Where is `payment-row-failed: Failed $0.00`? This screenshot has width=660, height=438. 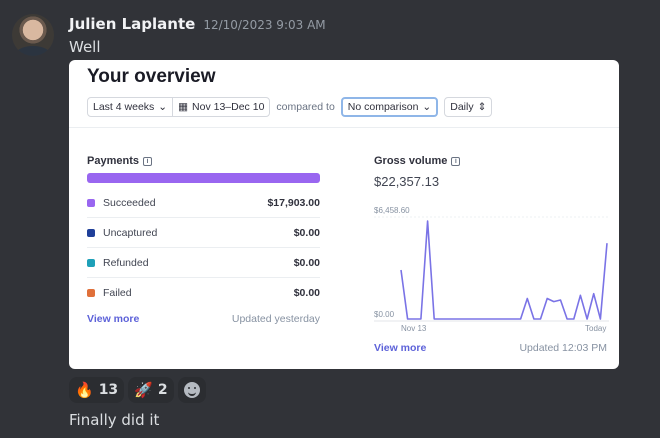
payment-row-failed: Failed $0.00 is located at coordinates (203, 293).